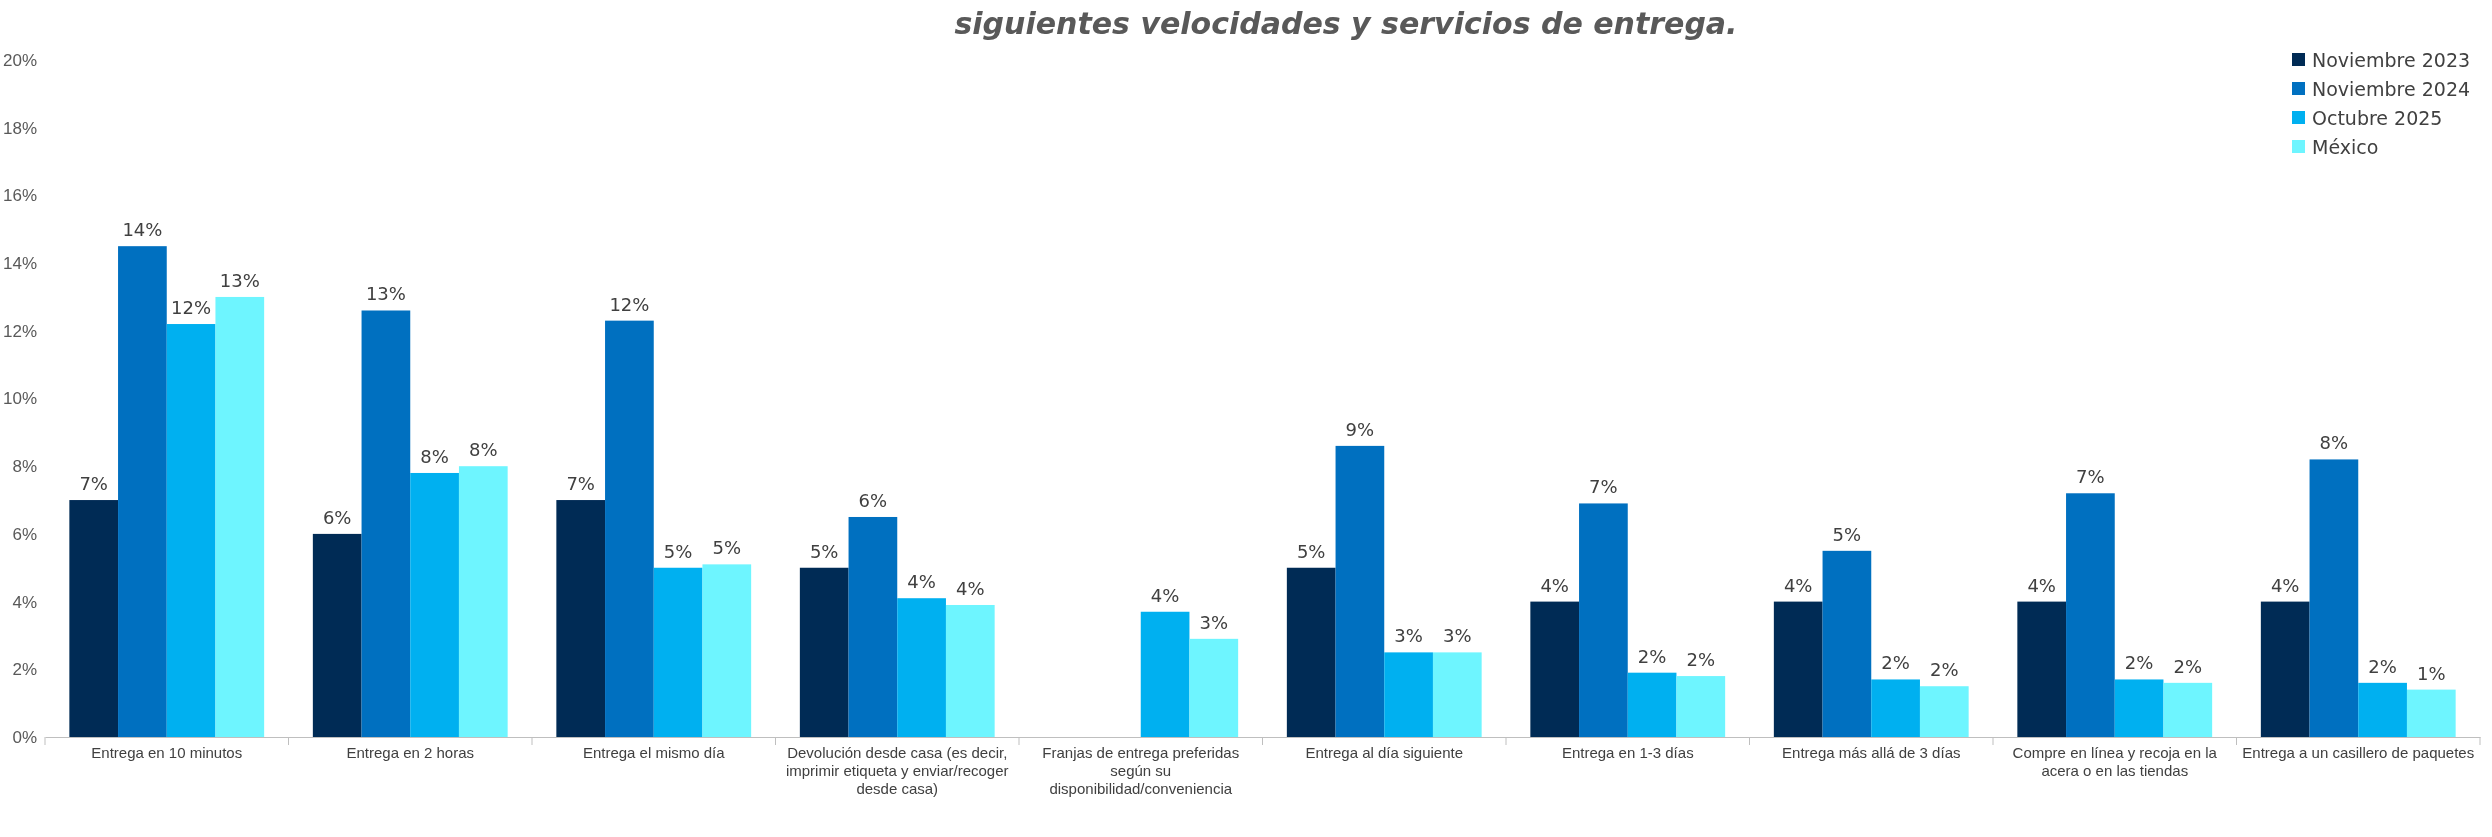 Image resolution: width=2492 pixels, height=837 pixels. What do you see at coordinates (2345, 146) in the screenshot?
I see `legend-label: México` at bounding box center [2345, 146].